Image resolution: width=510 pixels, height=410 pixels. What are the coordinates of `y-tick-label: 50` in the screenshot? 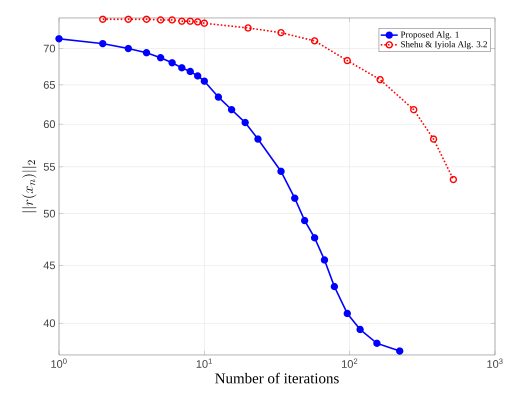 It's located at (50, 214).